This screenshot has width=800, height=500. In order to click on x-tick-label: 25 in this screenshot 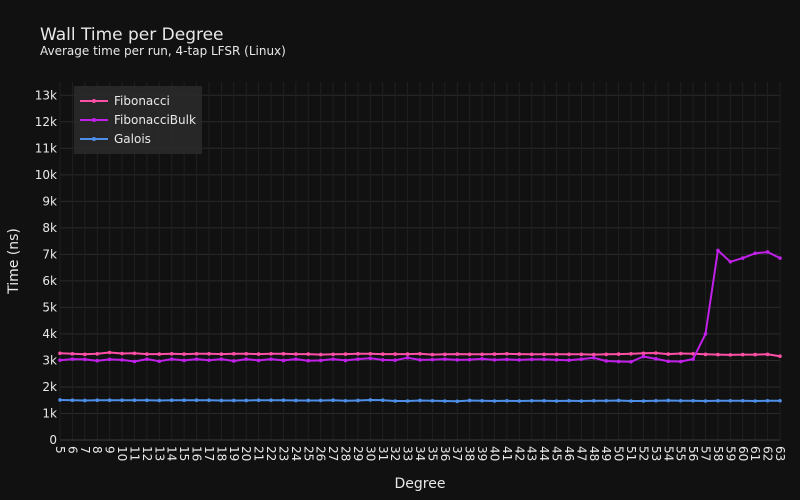, I will do `click(308, 453)`.